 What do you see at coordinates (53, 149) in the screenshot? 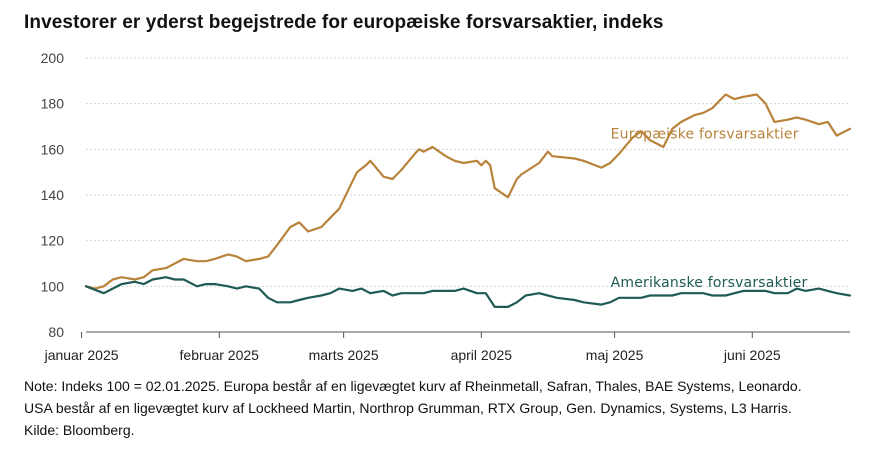
I see `y-tick-label-160: 160` at bounding box center [53, 149].